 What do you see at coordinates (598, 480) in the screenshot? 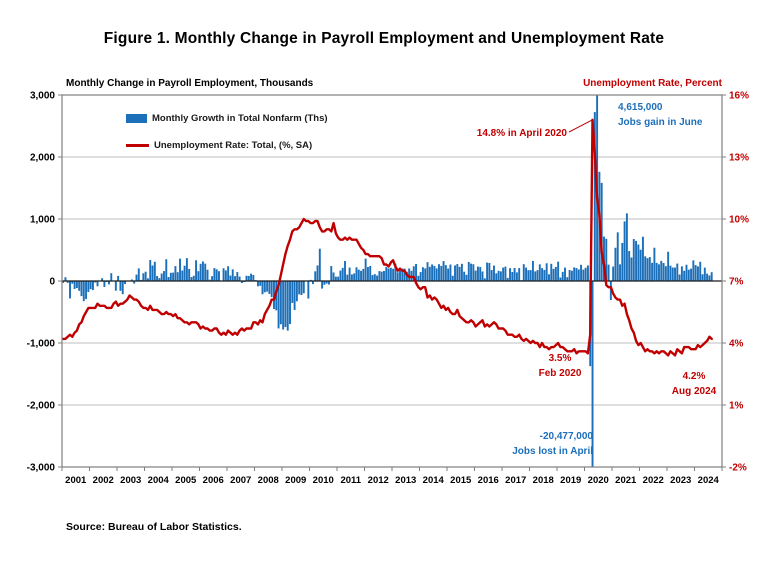
I see `year-label: 2020` at bounding box center [598, 480].